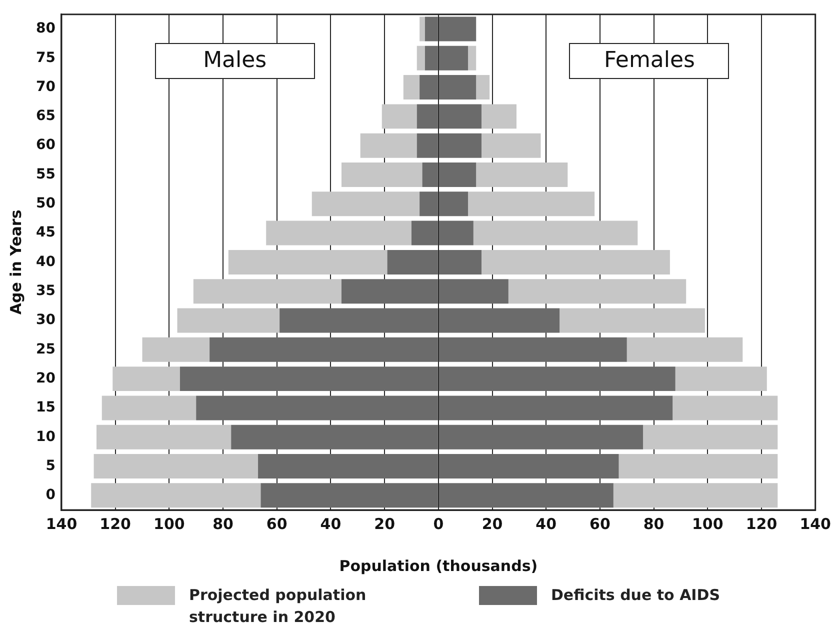 The image size is (837, 636). What do you see at coordinates (46, 408) in the screenshot?
I see `y-tick-label: 15` at bounding box center [46, 408].